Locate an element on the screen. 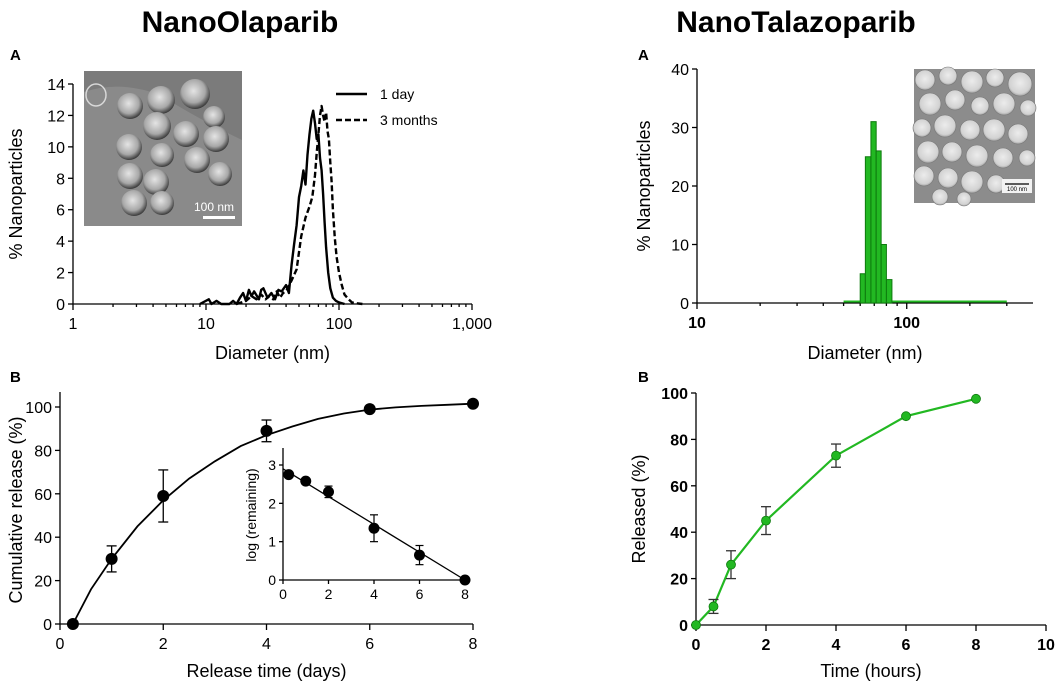 Image resolution: width=1059 pixels, height=687 pixels. y-tick-label: 60 is located at coordinates (679, 487).